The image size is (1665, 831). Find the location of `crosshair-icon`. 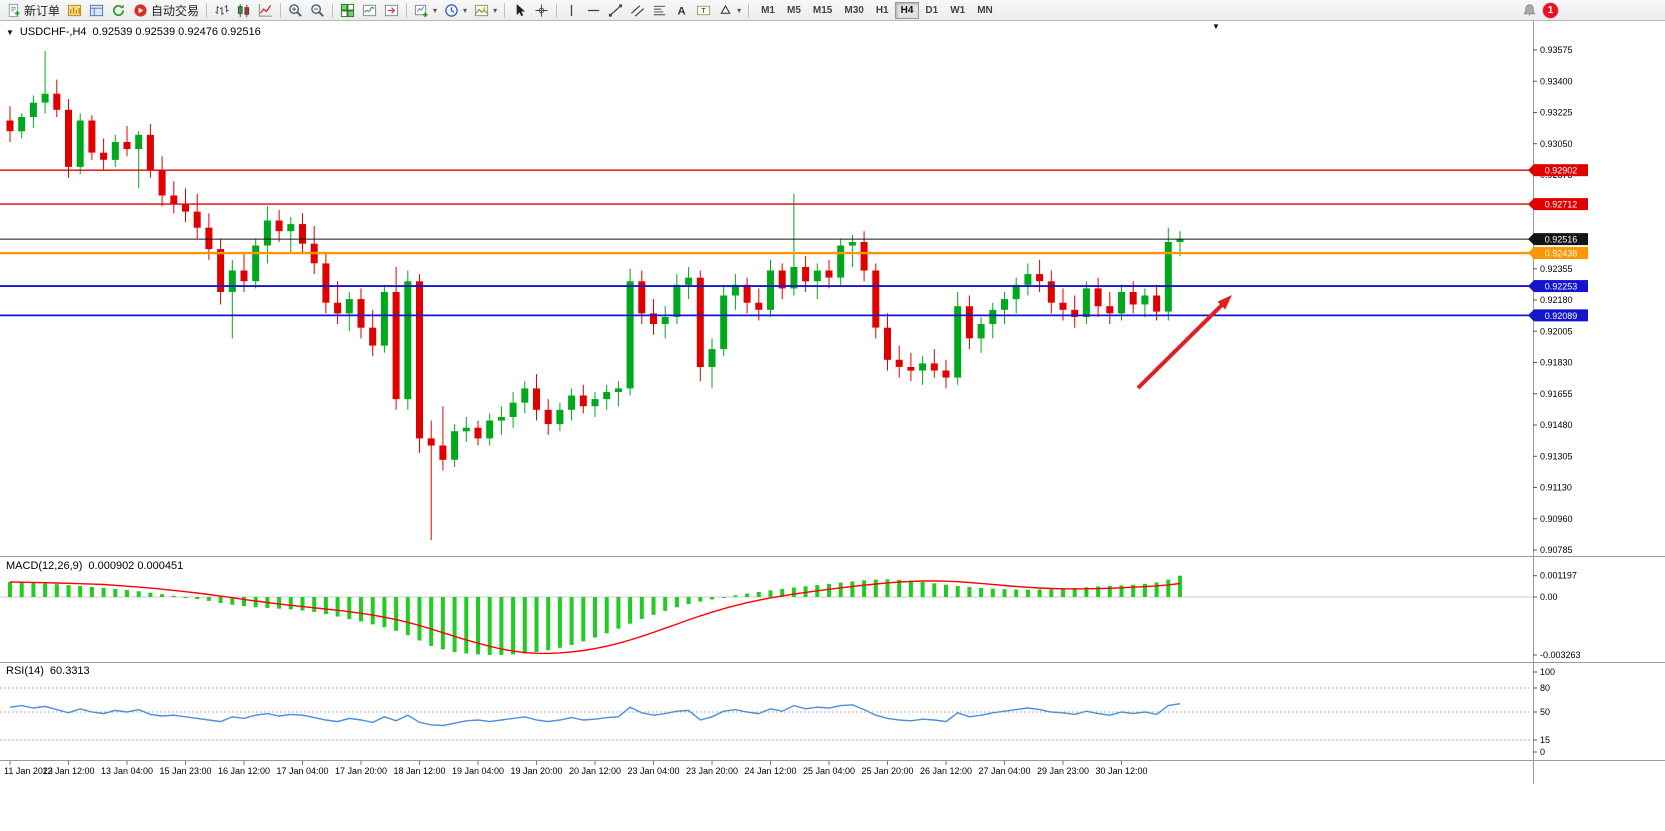

crosshair-icon is located at coordinates (541, 10).